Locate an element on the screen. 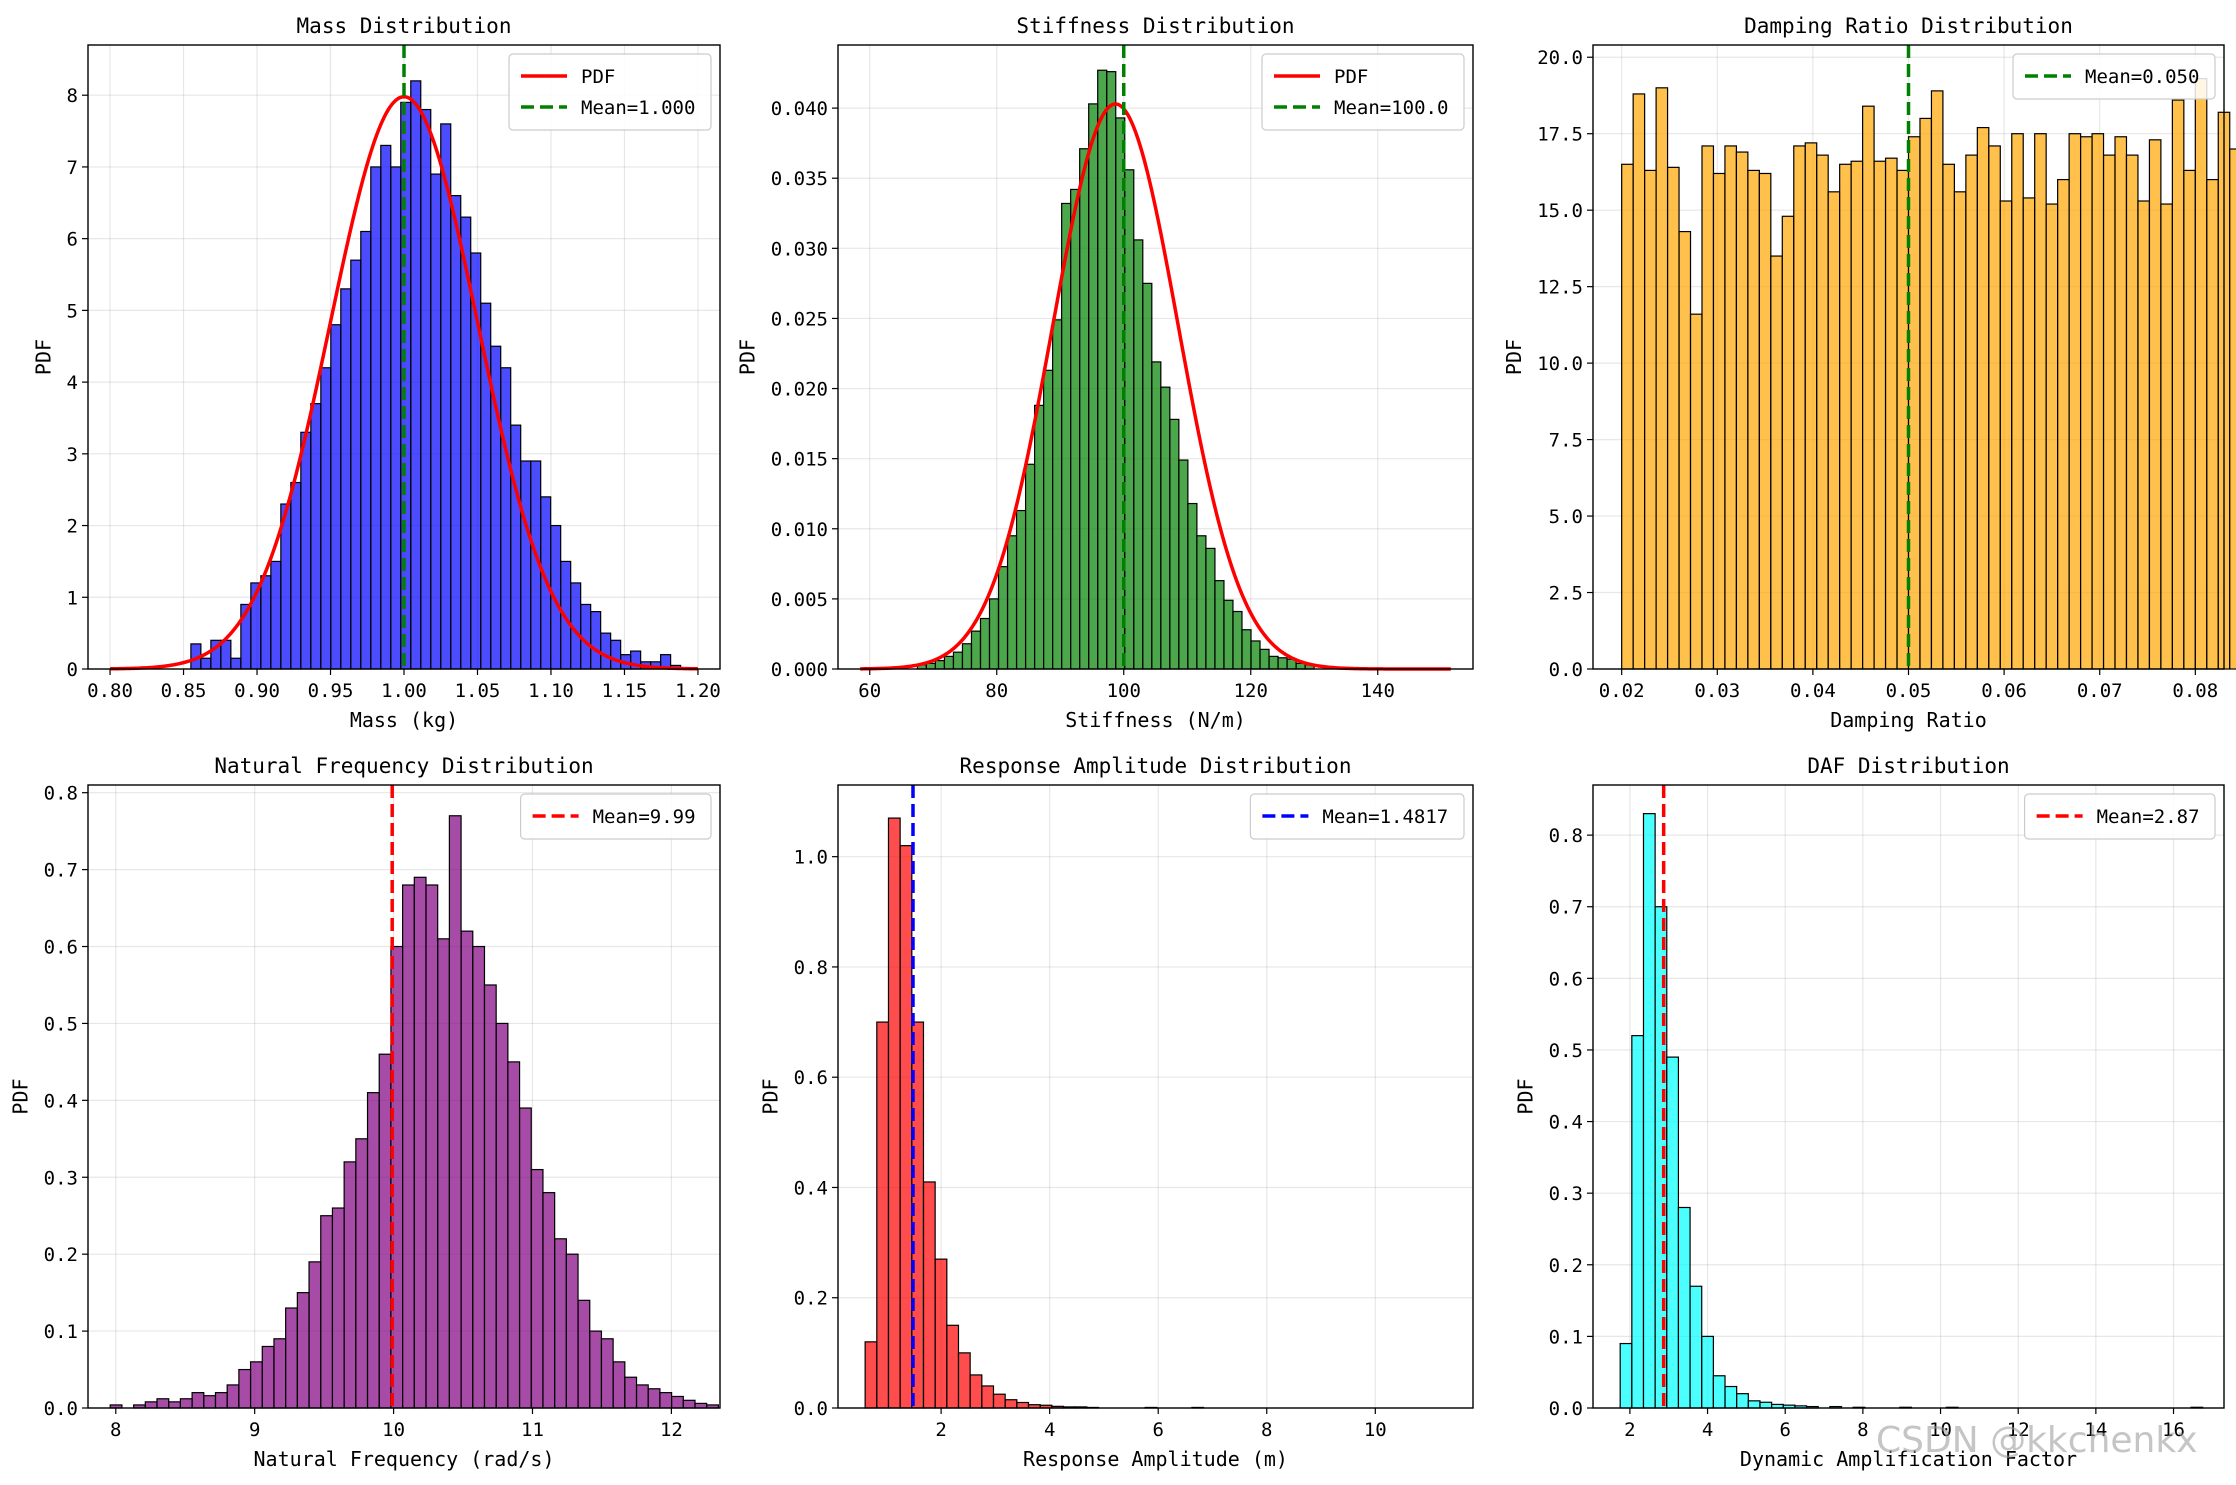  y-ticks: 0.0 2.5 5.0 7.5 10.0 12.5 15.0 17.5 20.0 is located at coordinates (1565, 364).